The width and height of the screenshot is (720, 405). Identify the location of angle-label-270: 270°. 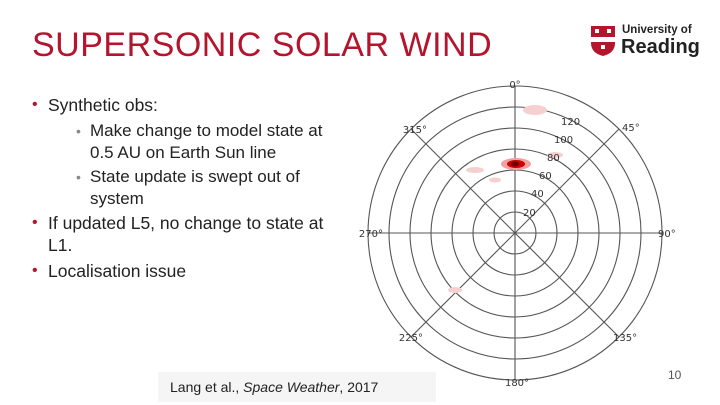
(371, 234).